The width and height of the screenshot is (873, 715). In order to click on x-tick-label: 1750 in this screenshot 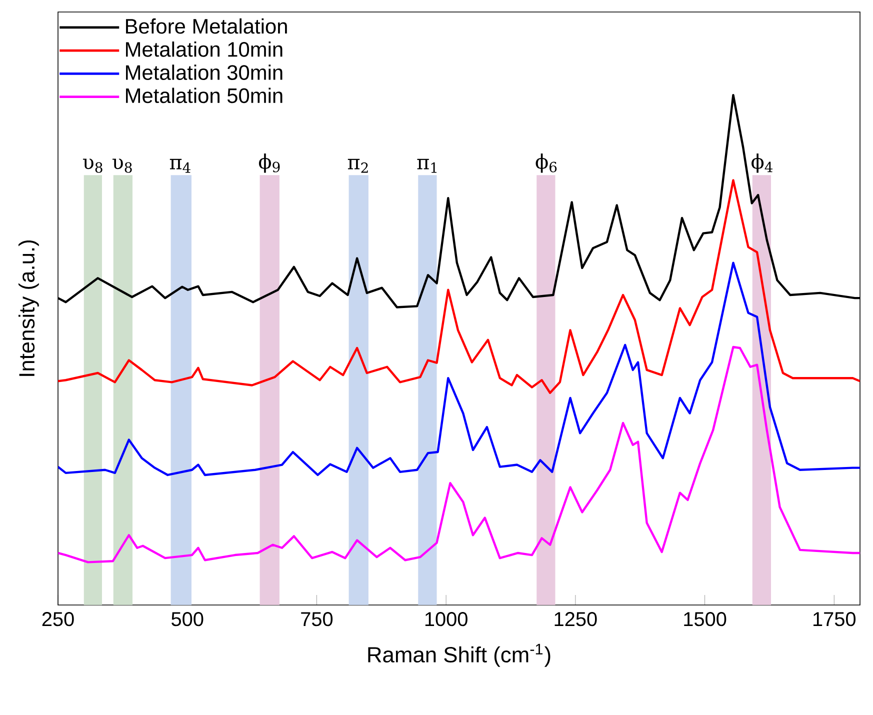, I will do `click(835, 619)`.